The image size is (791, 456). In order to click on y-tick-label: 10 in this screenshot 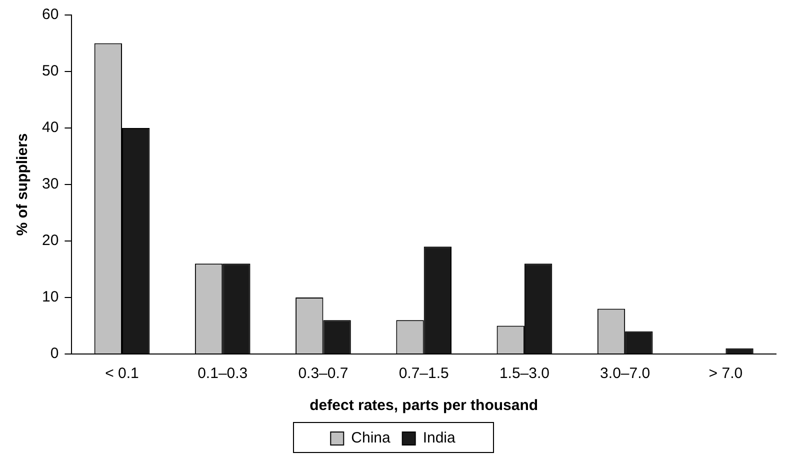, I will do `click(50, 297)`.